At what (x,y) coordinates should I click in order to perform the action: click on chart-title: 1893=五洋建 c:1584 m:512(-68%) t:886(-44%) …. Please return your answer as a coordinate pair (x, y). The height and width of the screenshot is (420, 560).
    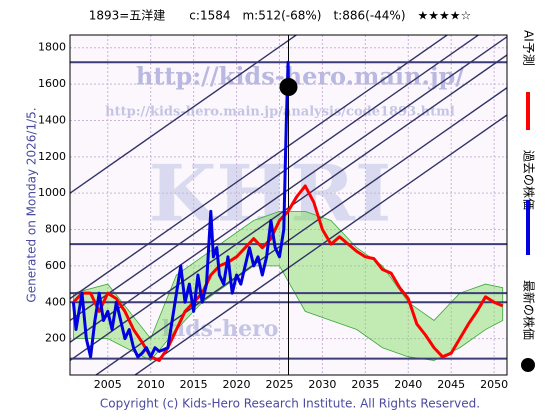
    Looking at the image, I should click on (280, 15).